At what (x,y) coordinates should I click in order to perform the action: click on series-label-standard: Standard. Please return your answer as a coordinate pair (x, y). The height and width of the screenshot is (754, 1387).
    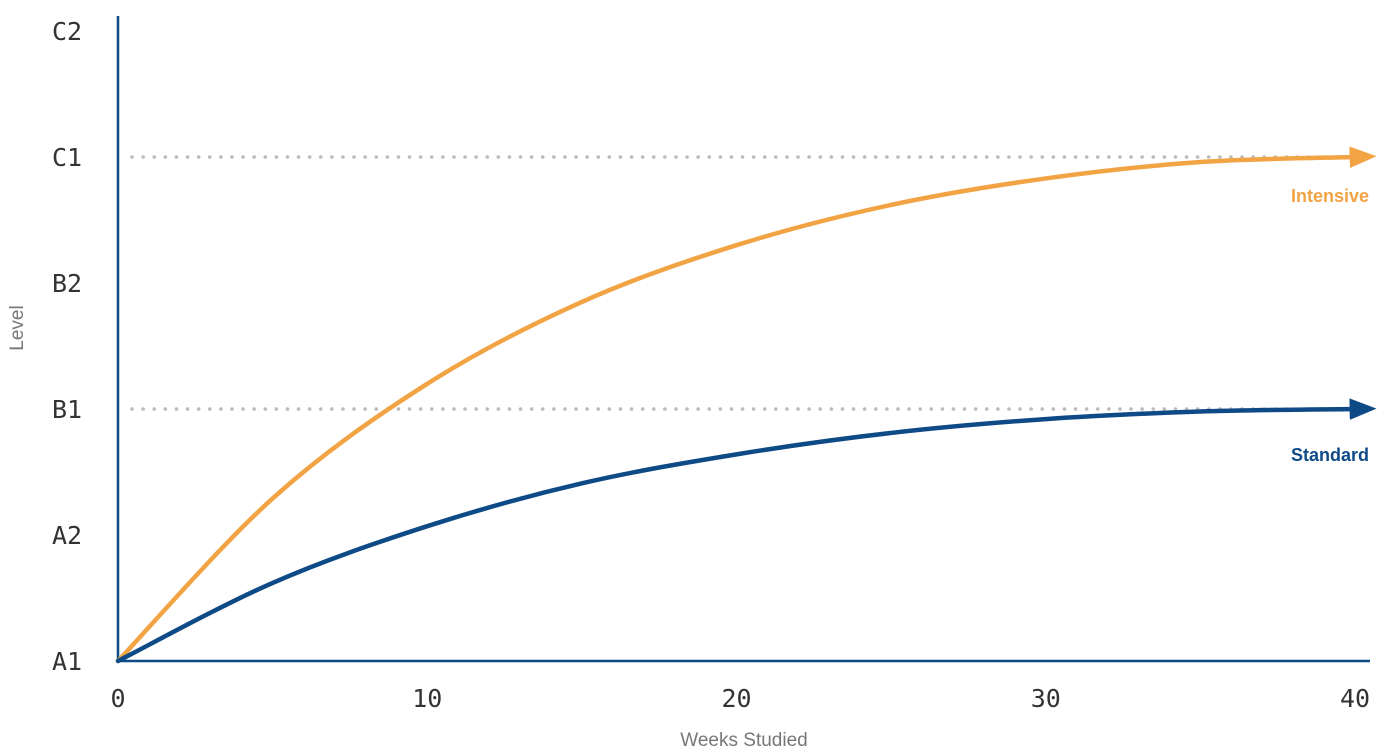
    Looking at the image, I should click on (1330, 455).